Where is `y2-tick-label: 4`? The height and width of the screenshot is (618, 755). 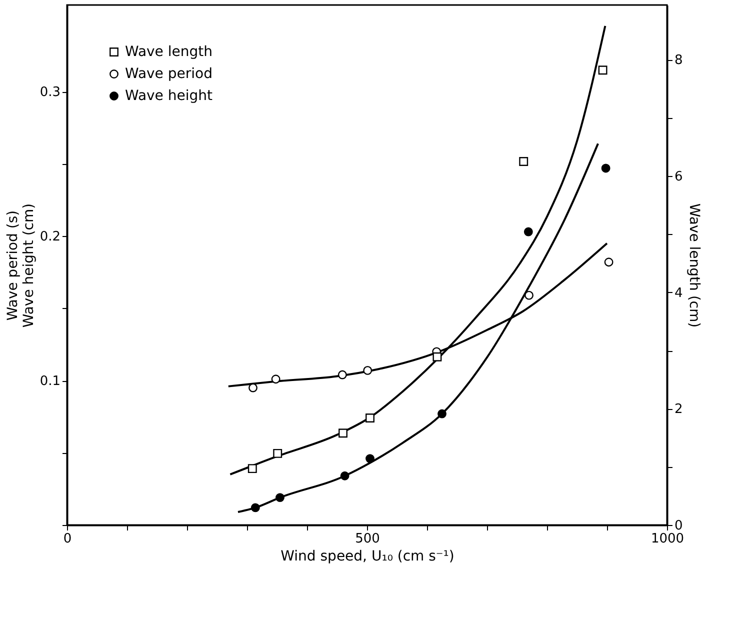
y2-tick-label: 4 is located at coordinates (678, 293).